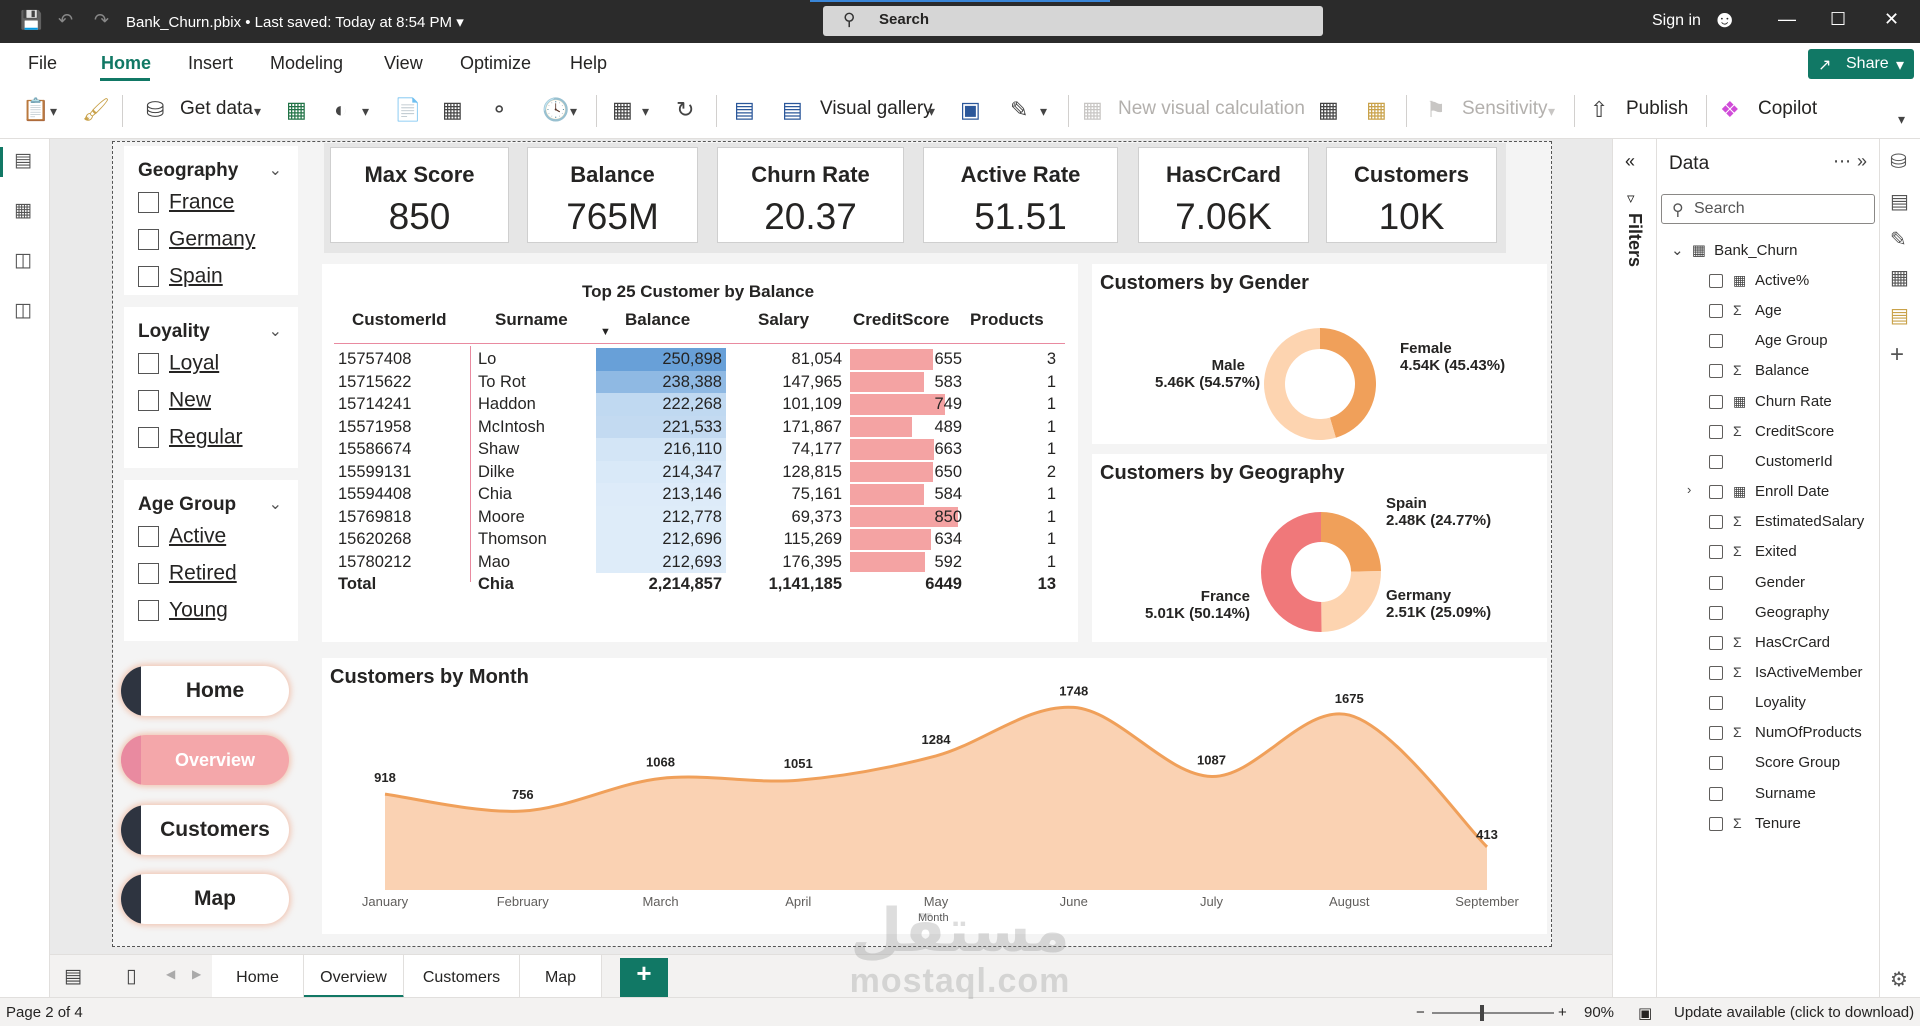  I want to click on donut-slice-france, so click(1291, 572).